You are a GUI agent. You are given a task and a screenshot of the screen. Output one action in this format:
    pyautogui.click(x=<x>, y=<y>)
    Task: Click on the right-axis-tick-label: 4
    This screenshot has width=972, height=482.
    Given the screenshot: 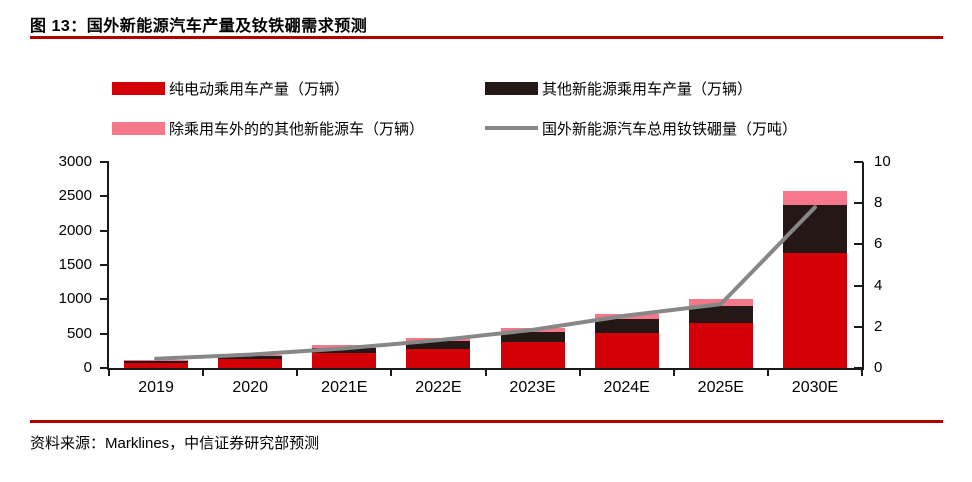 What is the action you would take?
    pyautogui.click(x=878, y=285)
    